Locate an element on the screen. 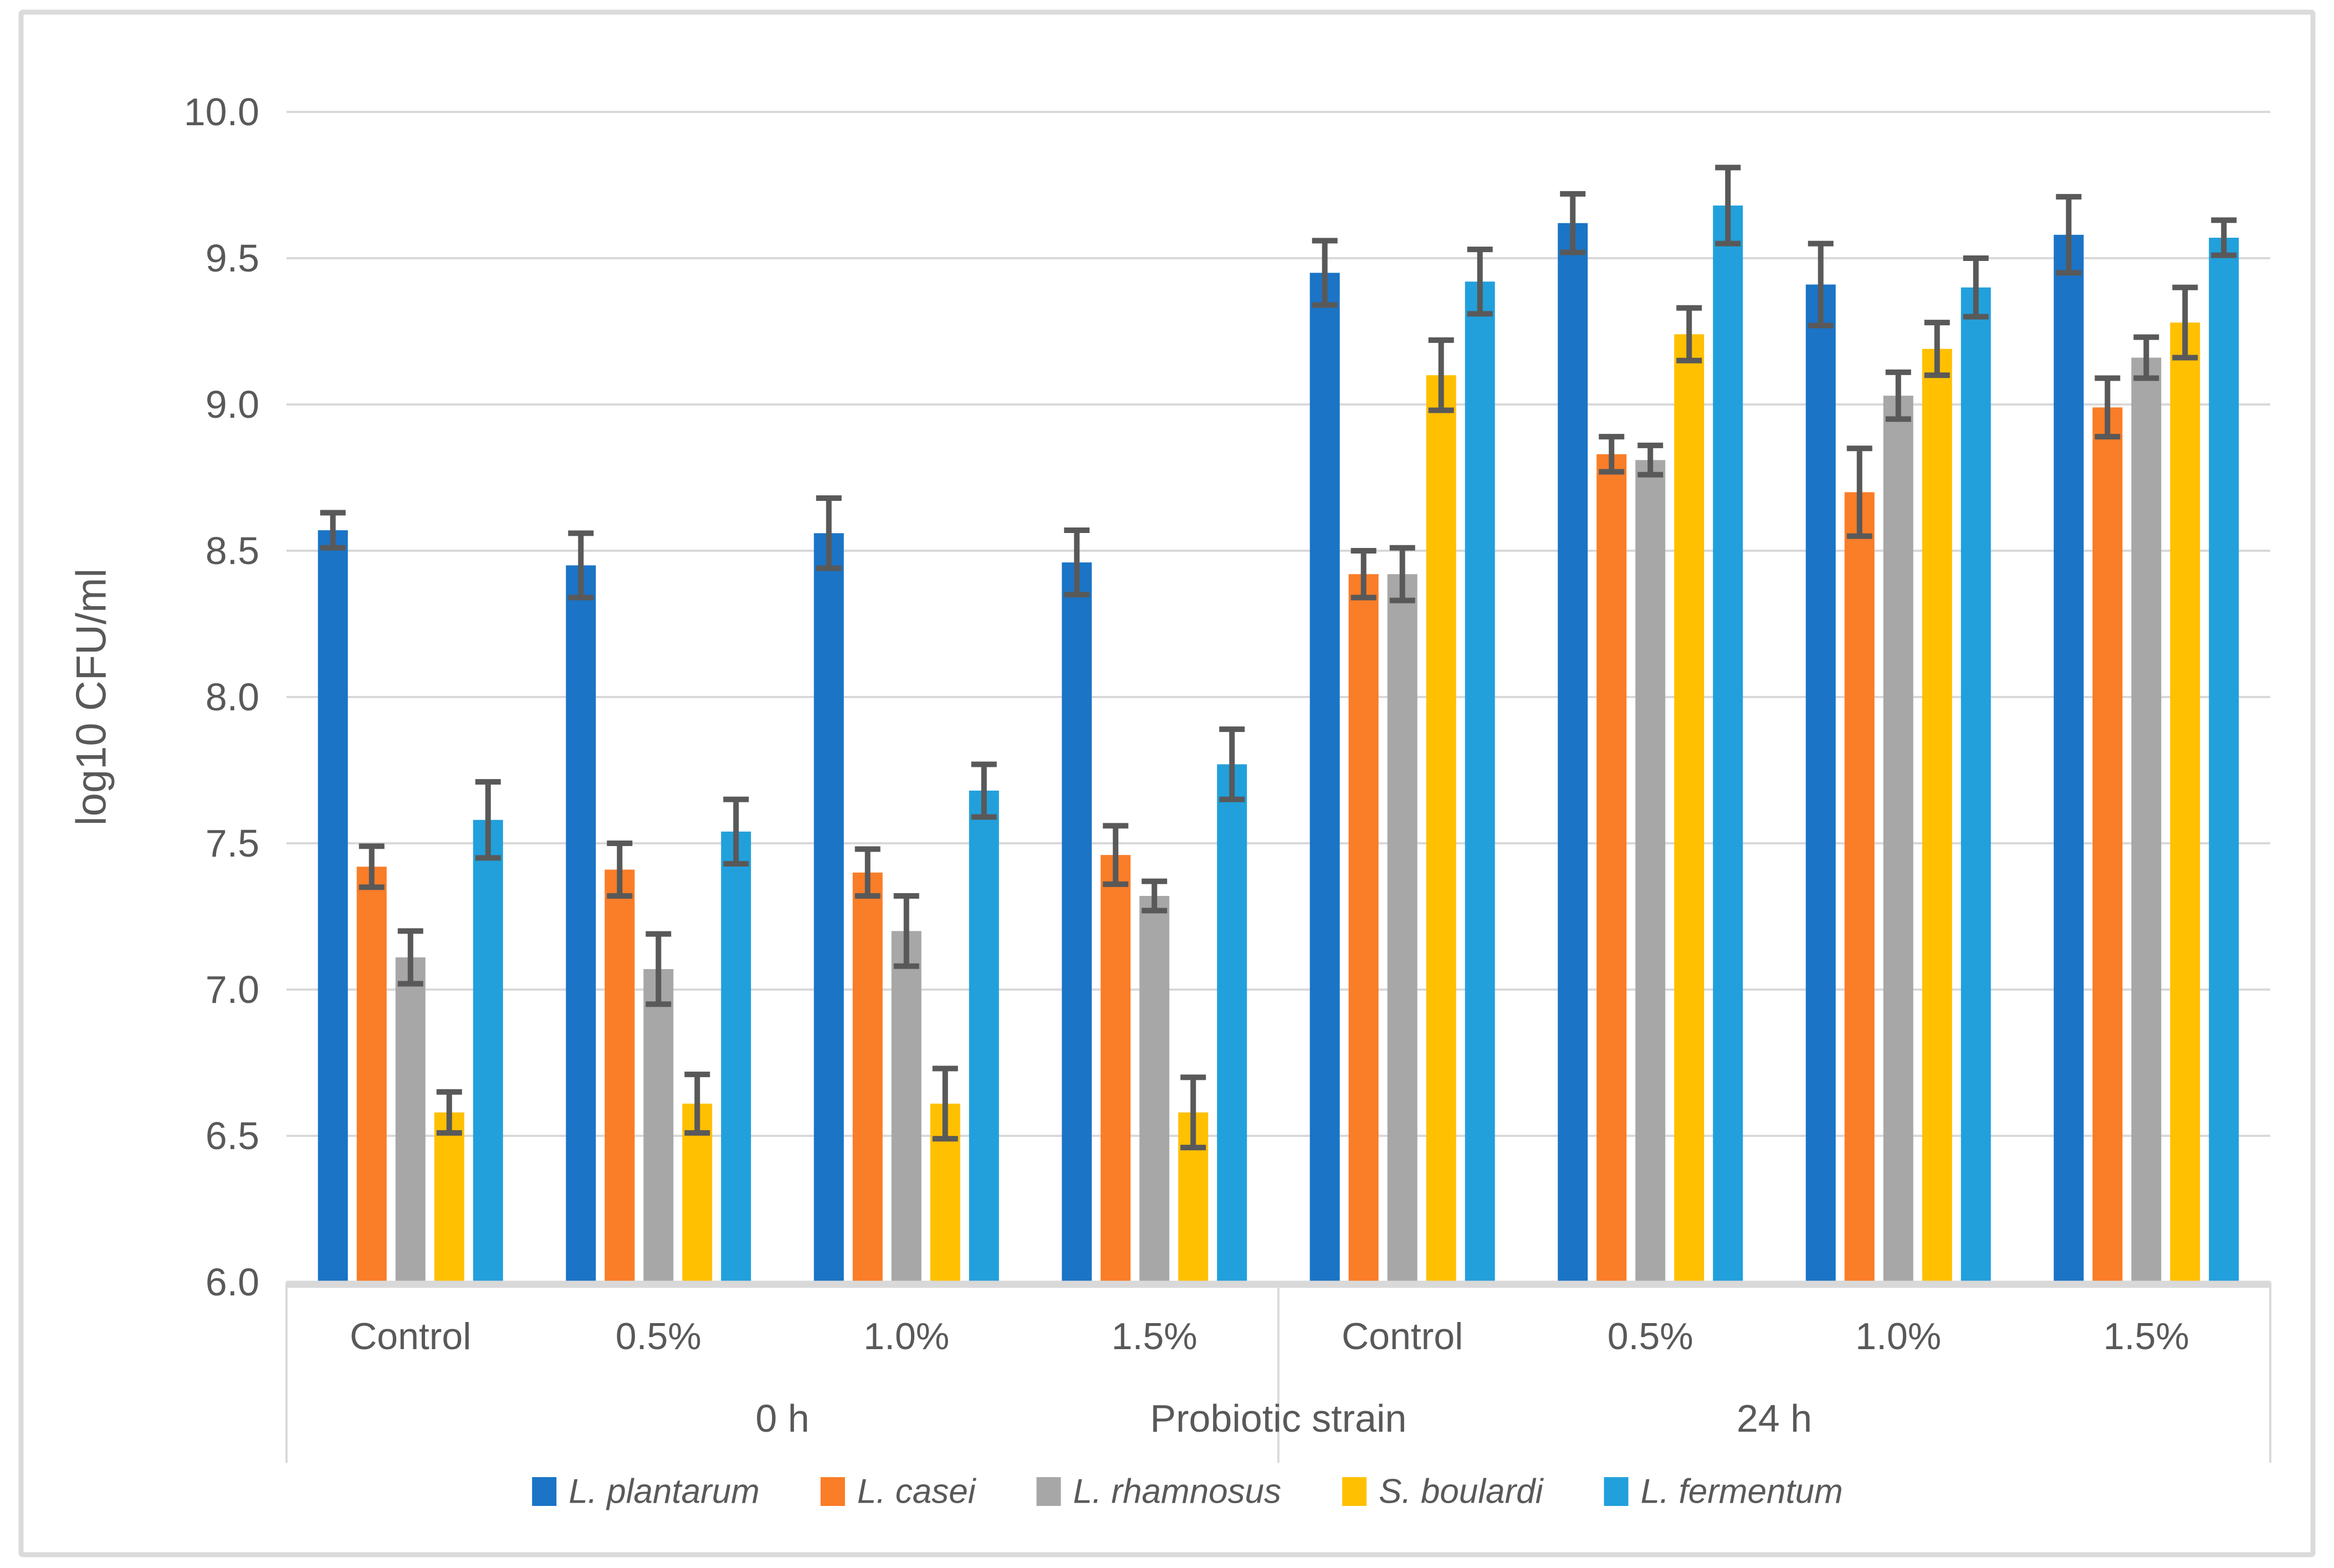 The image size is (2334, 1568). legend-item: L. casei is located at coordinates (899, 1492).